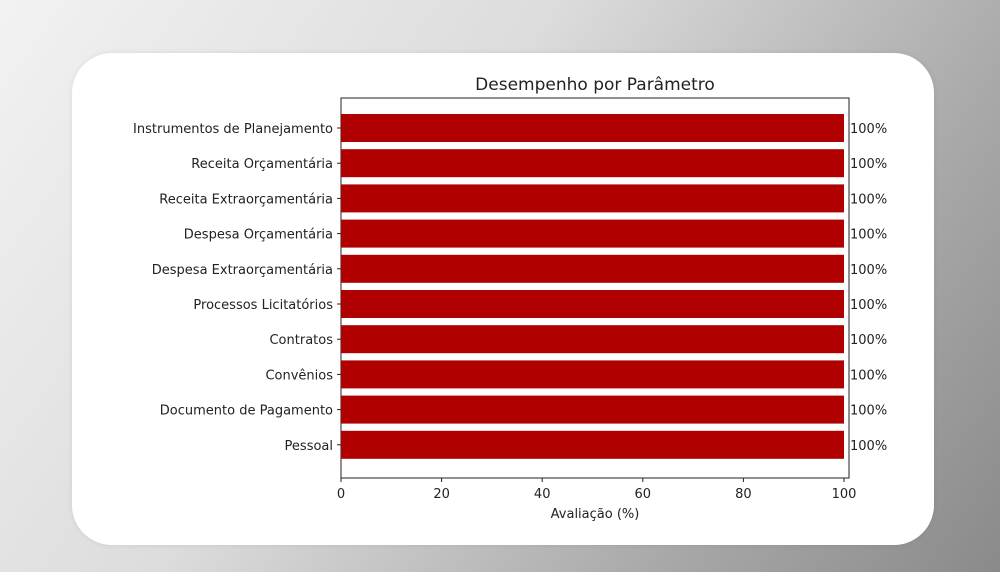 Image resolution: width=1000 pixels, height=572 pixels. What do you see at coordinates (246, 199) in the screenshot?
I see `y-tick-label: Receita Extraorçamentária` at bounding box center [246, 199].